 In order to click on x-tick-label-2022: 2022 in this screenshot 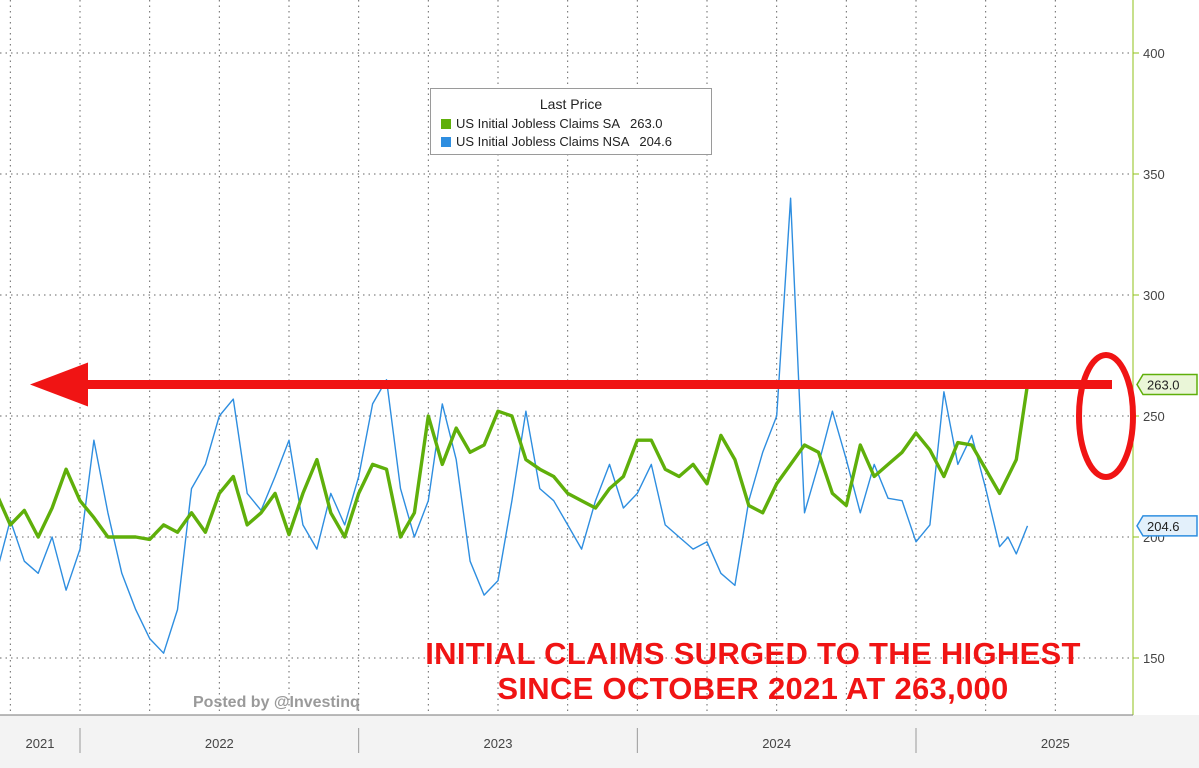, I will do `click(219, 743)`.